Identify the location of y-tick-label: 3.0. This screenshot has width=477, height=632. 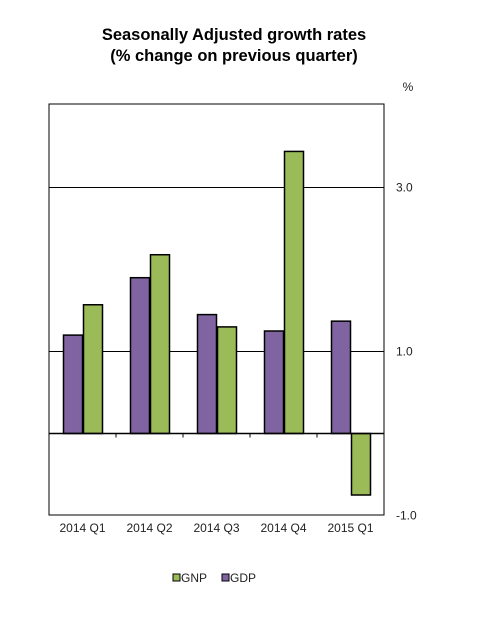
(404, 188).